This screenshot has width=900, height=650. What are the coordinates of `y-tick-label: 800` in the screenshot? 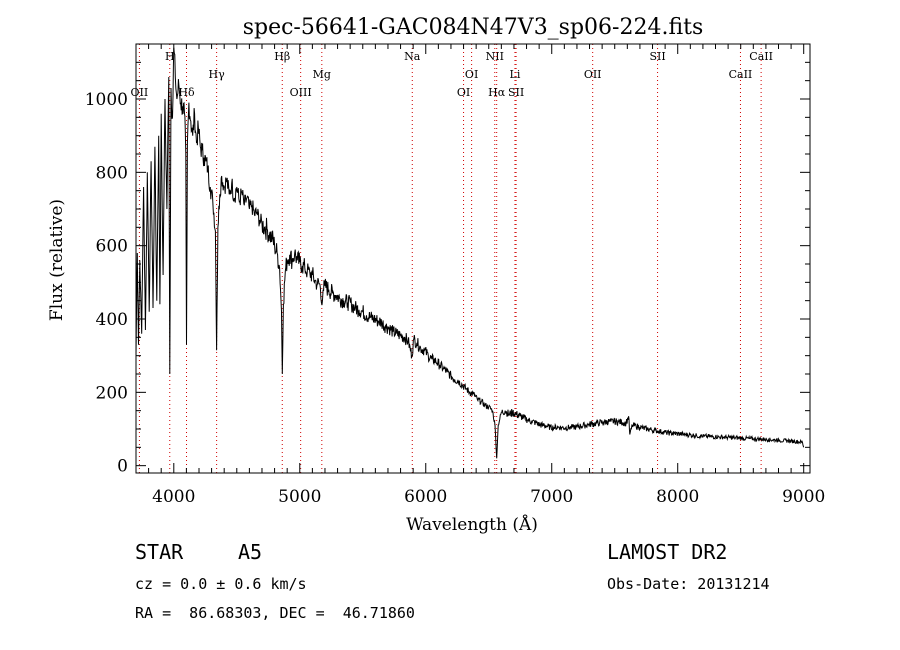 It's located at (112, 173).